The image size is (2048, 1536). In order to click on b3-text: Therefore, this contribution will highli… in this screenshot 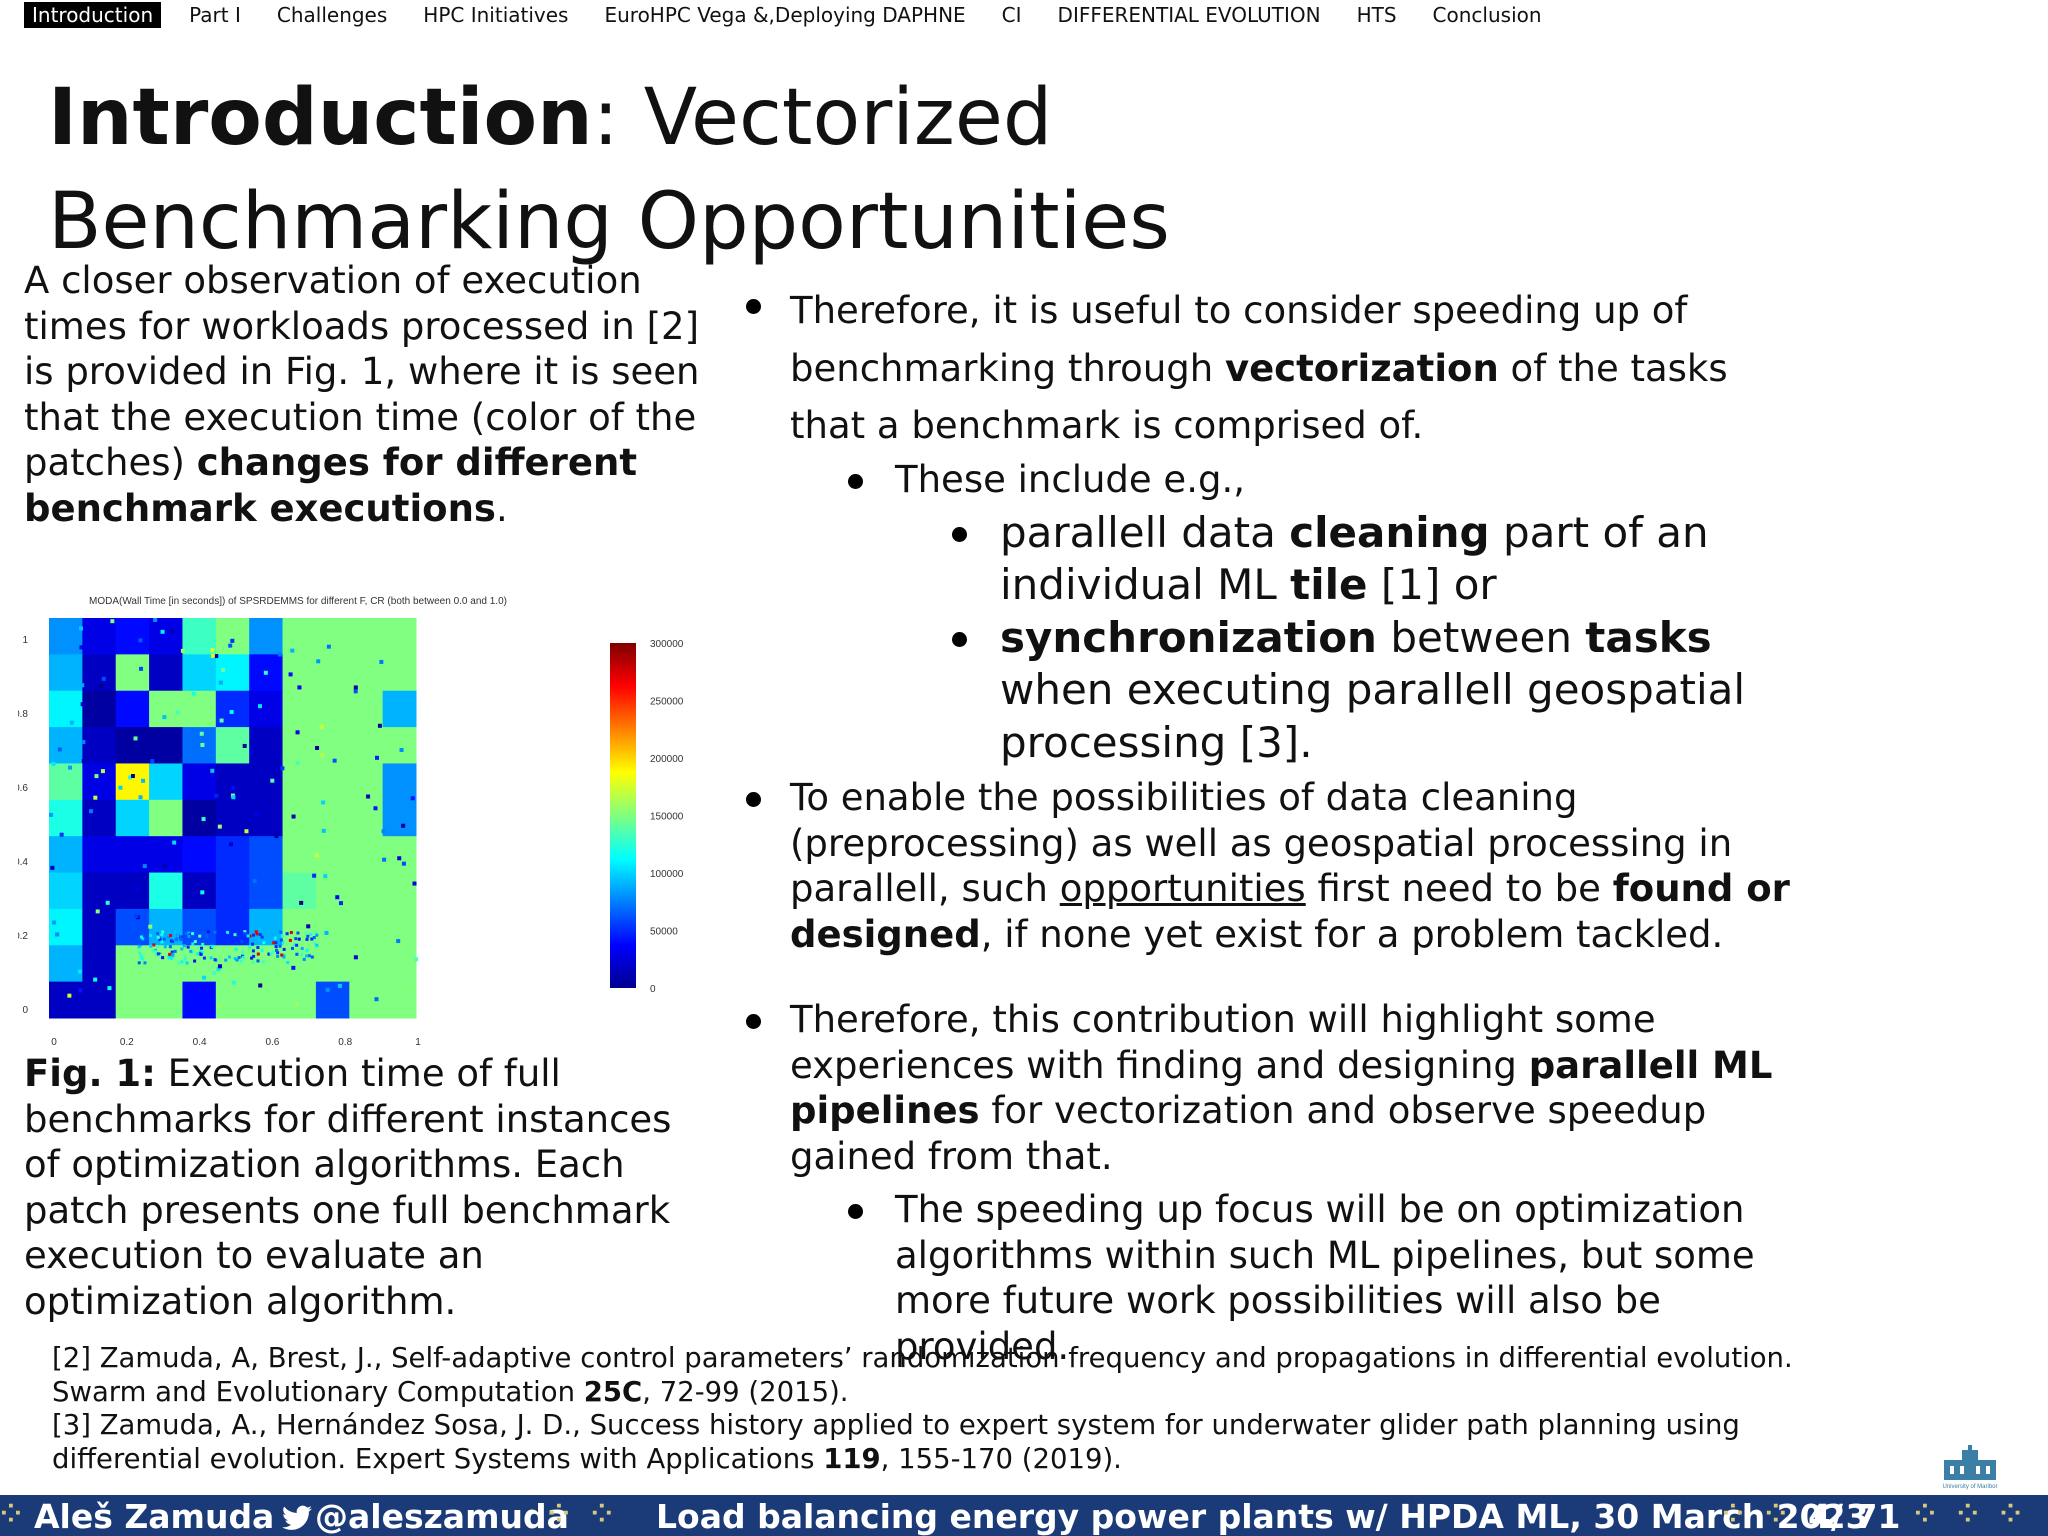, I will do `click(1223, 1042)`.